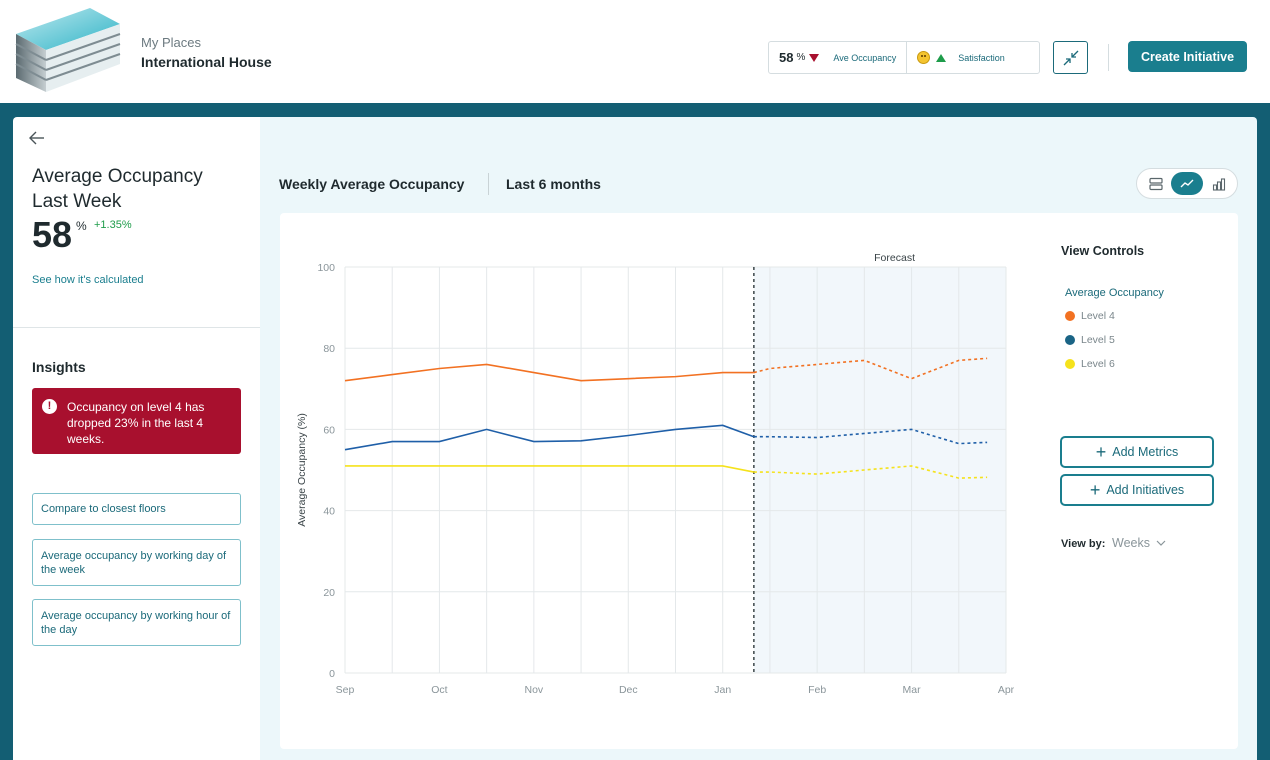 This screenshot has height=760, width=1270. What do you see at coordinates (136, 509) in the screenshot?
I see `insight-compare-floors-button: Compare to closest floors` at bounding box center [136, 509].